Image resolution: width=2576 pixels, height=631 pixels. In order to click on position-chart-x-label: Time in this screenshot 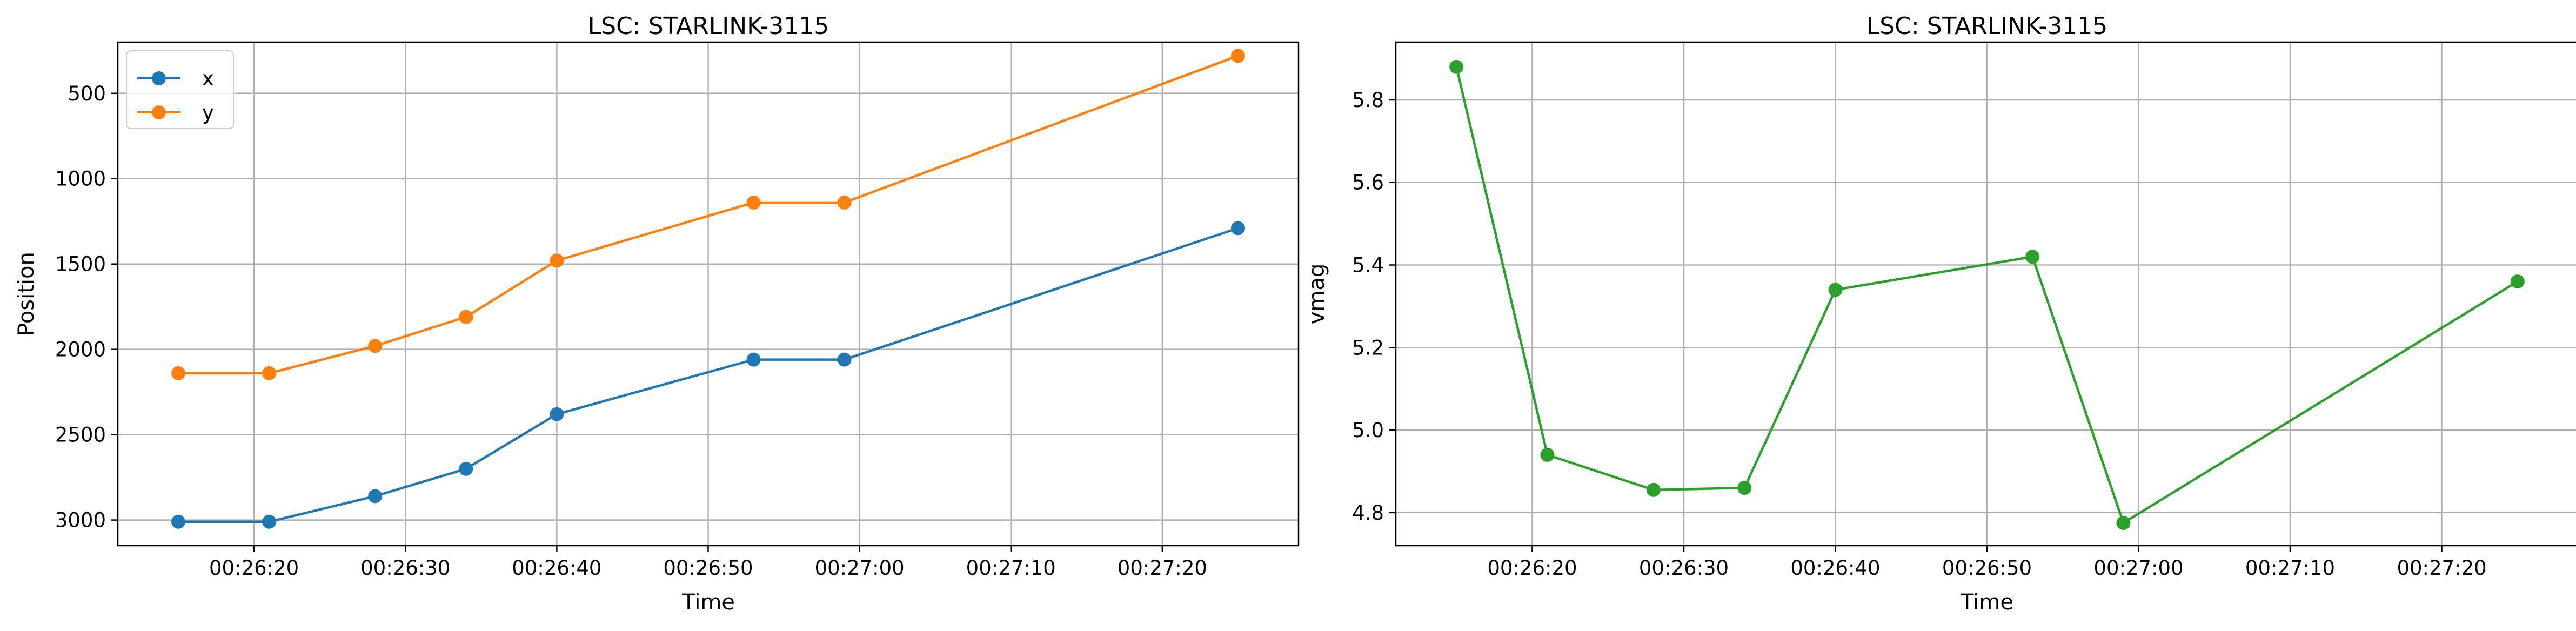, I will do `click(708, 602)`.